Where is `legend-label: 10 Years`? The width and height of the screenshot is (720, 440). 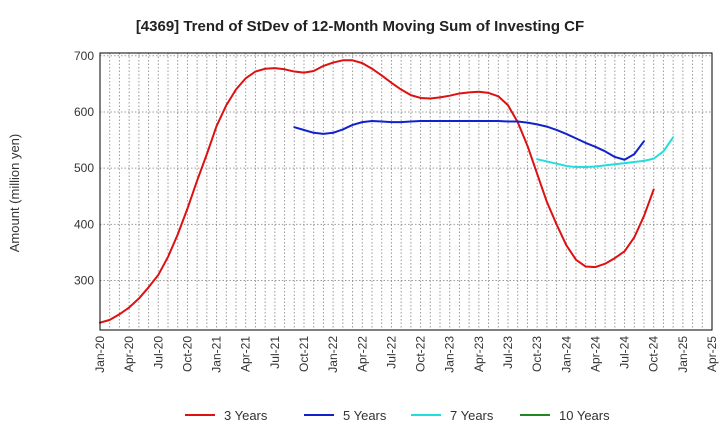 legend-label: 10 Years is located at coordinates (584, 415).